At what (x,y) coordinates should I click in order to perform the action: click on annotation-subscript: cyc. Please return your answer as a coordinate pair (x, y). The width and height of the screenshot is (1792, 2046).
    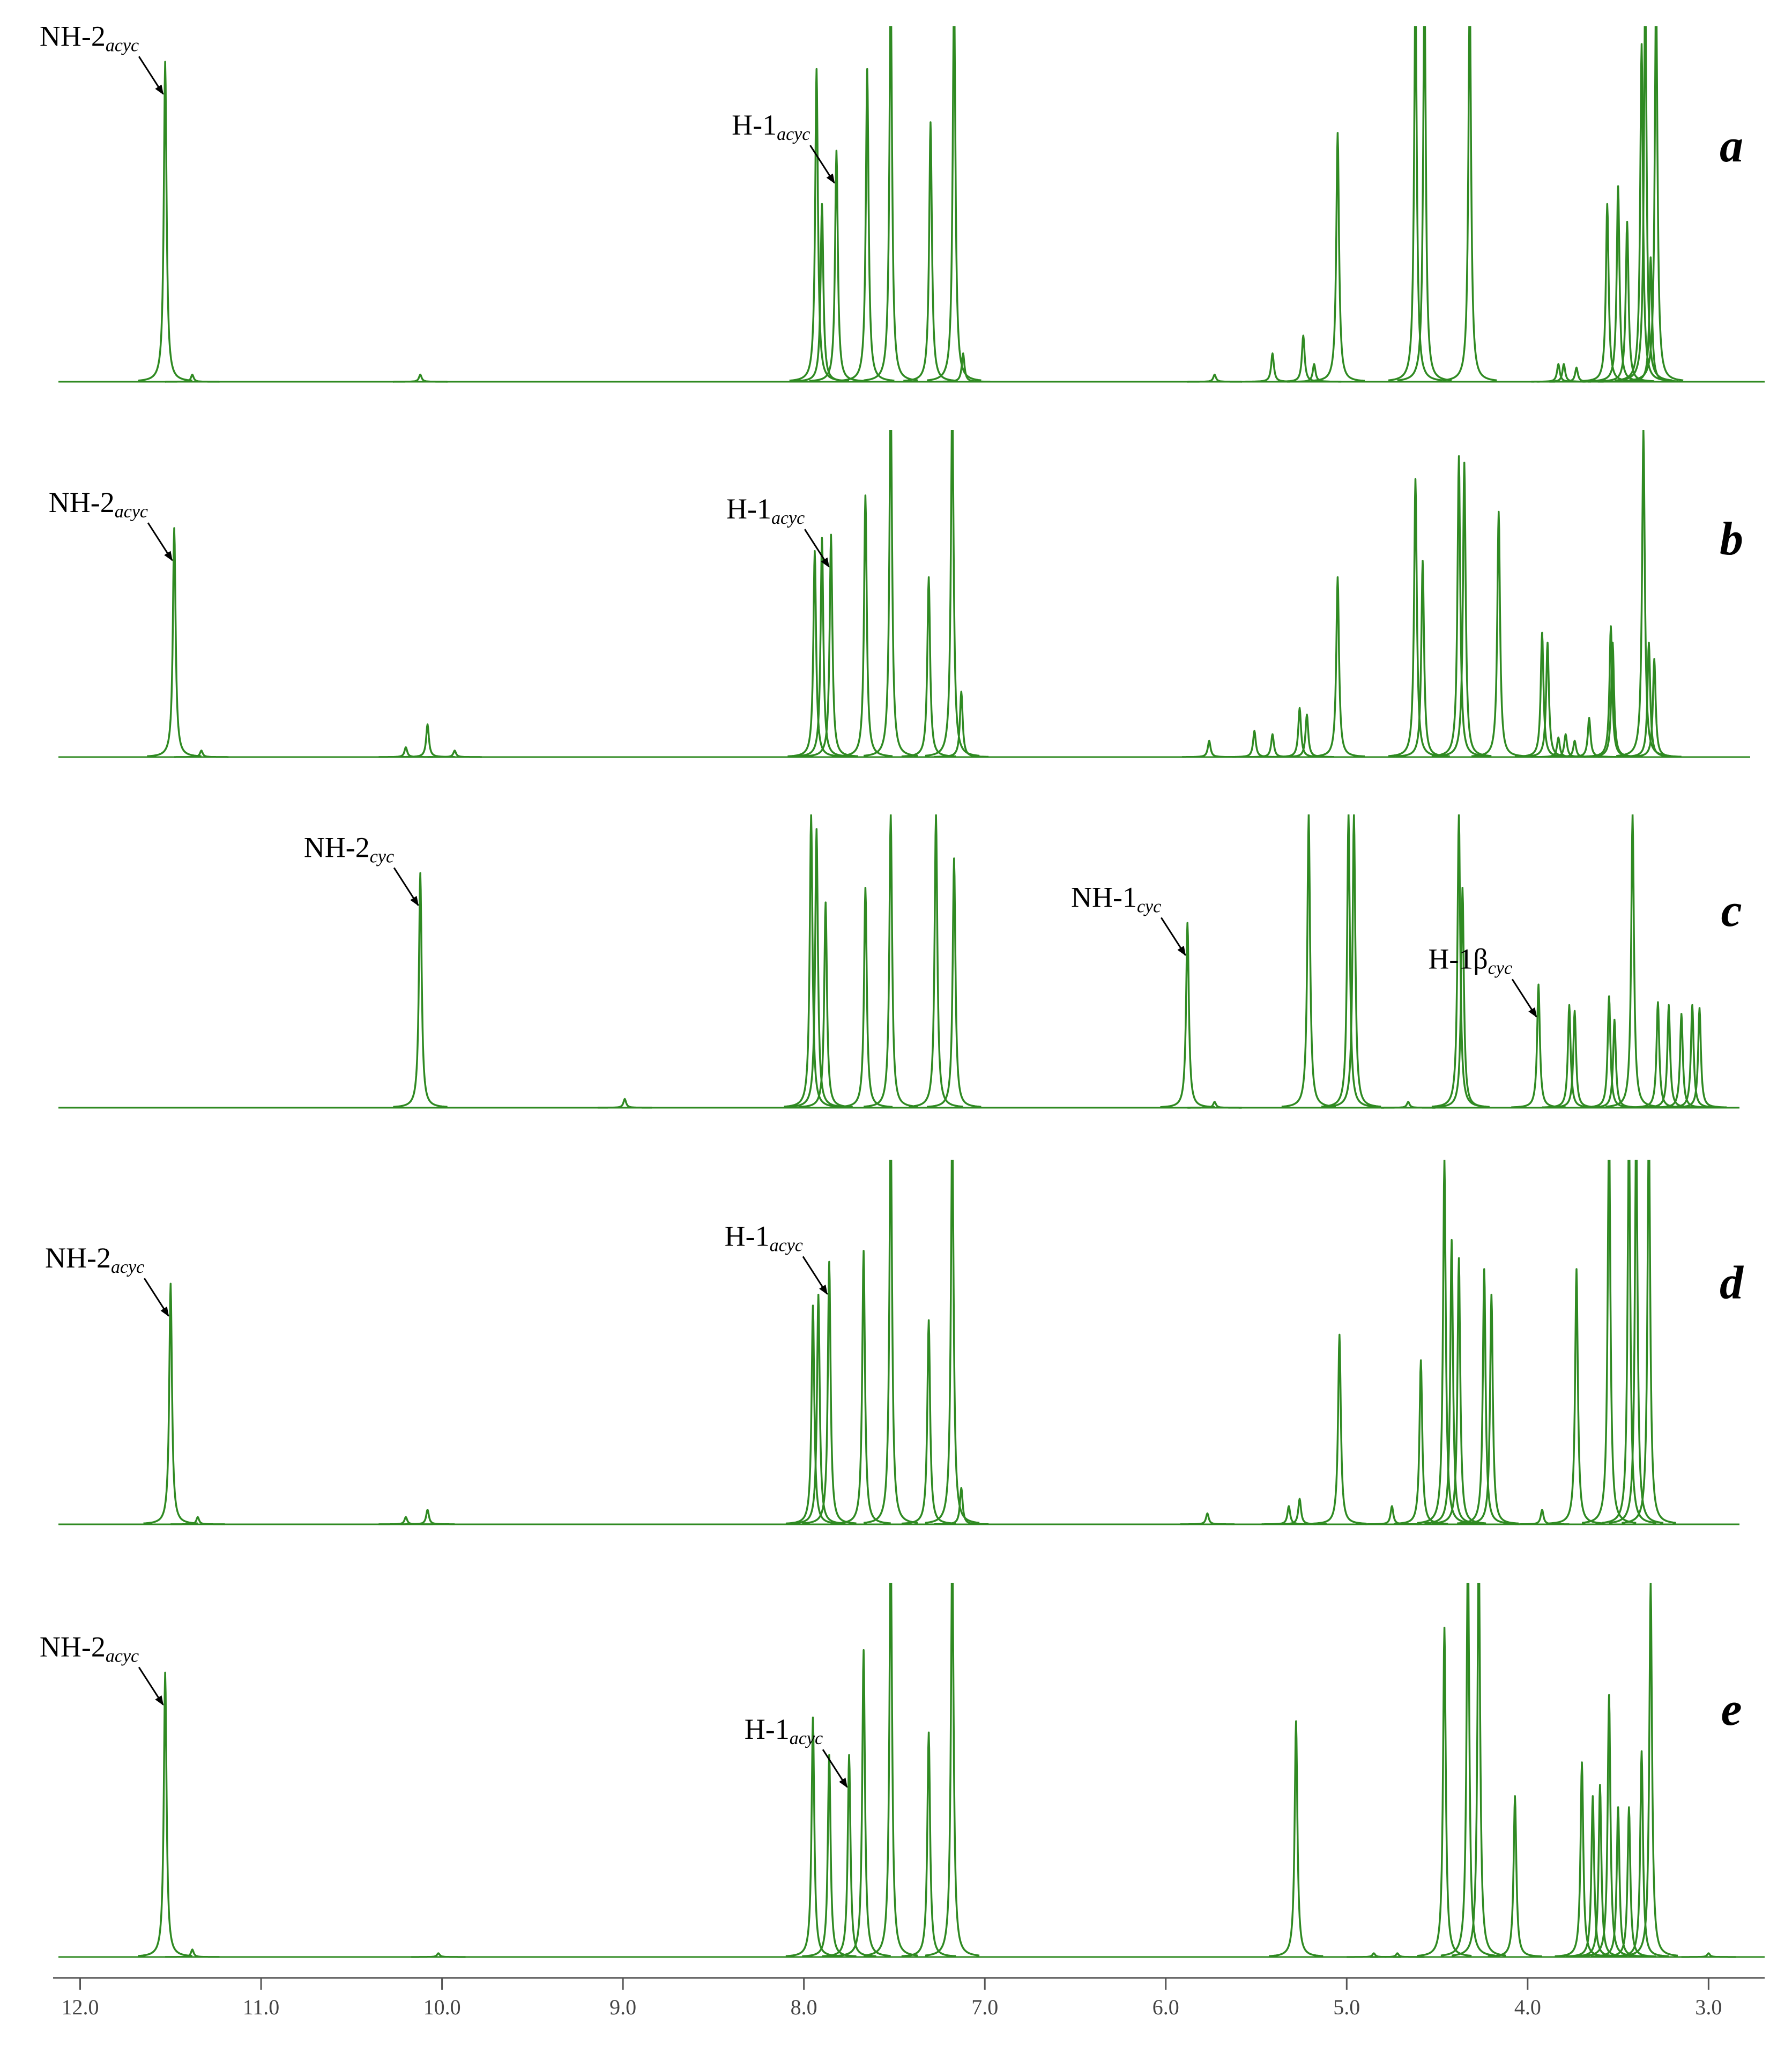
    Looking at the image, I should click on (1149, 906).